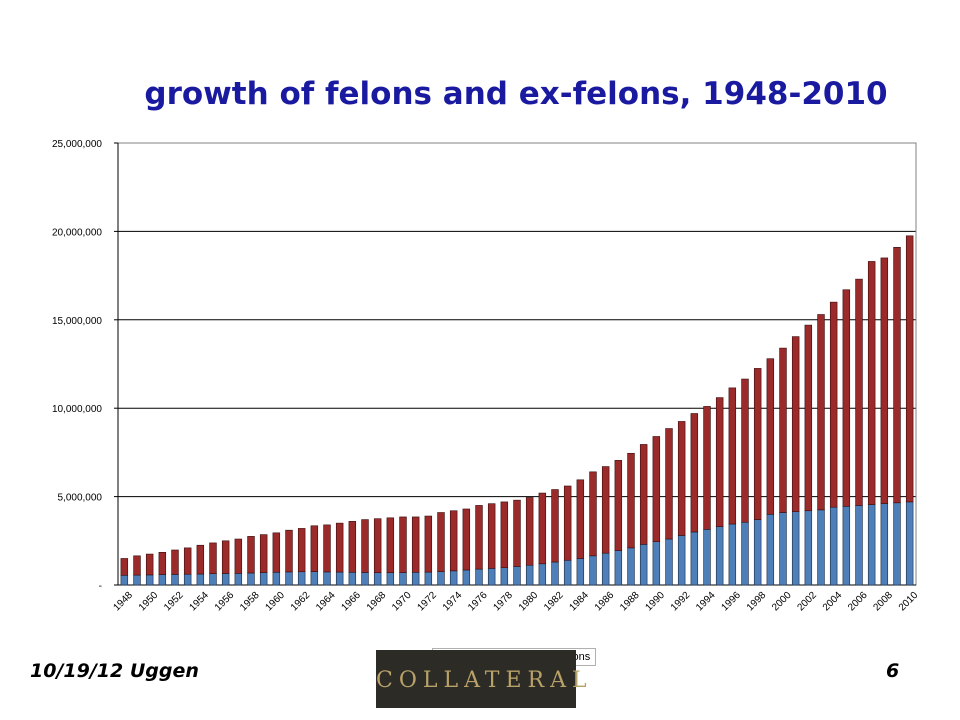 The width and height of the screenshot is (960, 720). What do you see at coordinates (351, 602) in the screenshot?
I see `x-tick-label: 1966` at bounding box center [351, 602].